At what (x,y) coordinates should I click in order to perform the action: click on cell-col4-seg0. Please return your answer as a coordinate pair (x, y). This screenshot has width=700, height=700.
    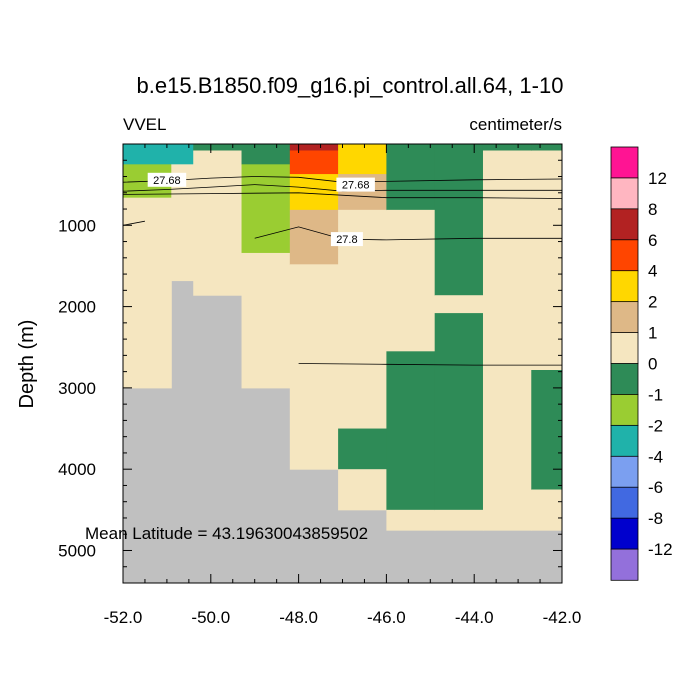
    Looking at the image, I should click on (314, 147).